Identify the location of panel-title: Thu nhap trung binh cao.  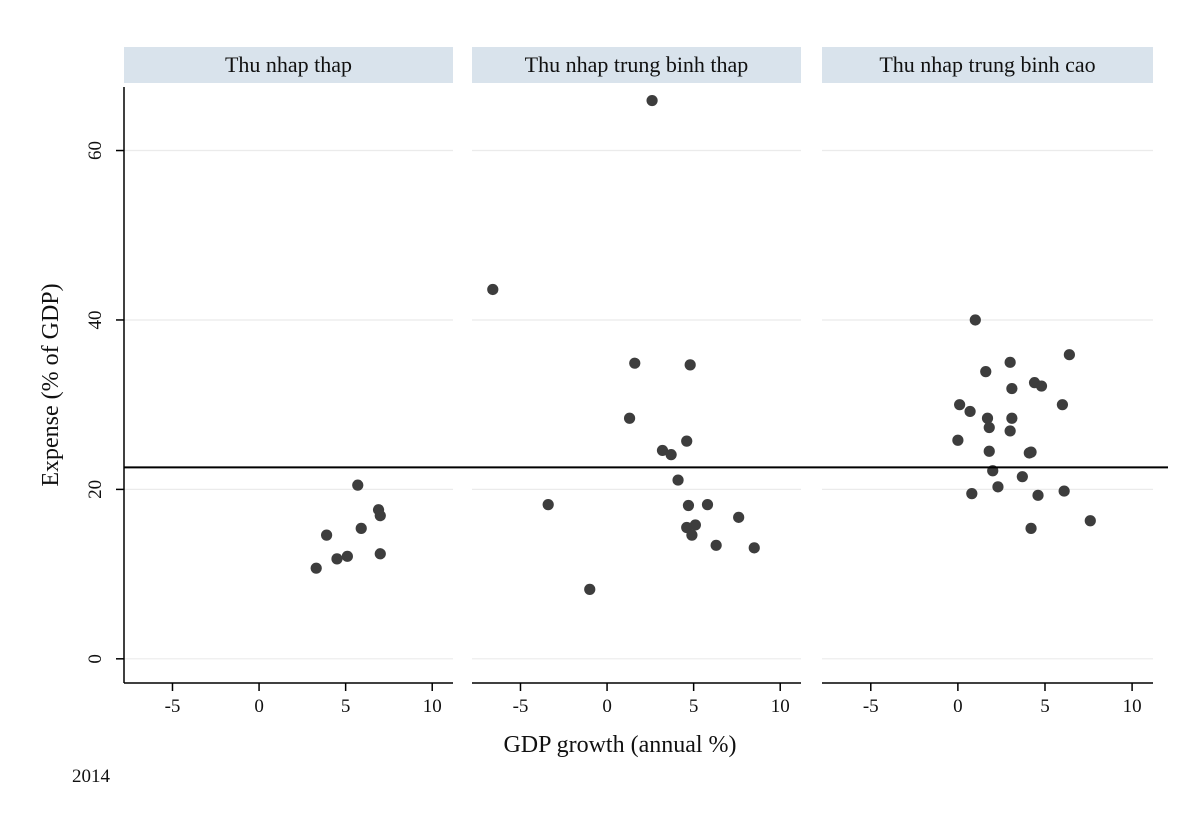
(987, 64).